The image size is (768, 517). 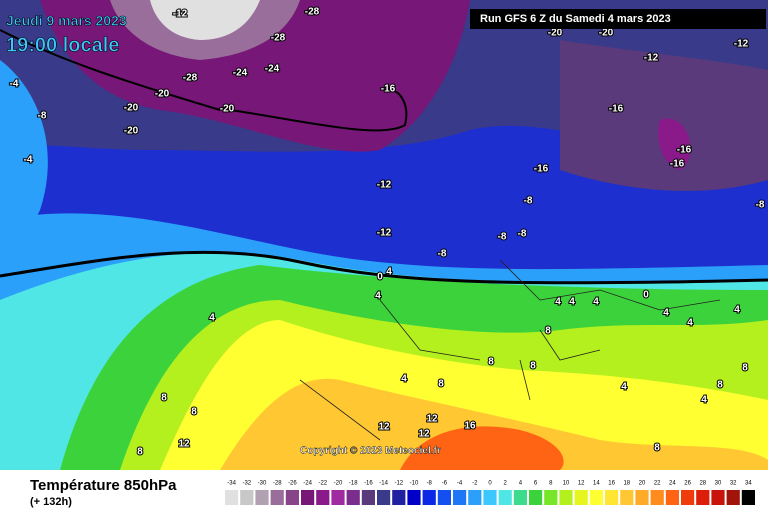 I want to click on legend-label: 16, so click(x=611, y=484).